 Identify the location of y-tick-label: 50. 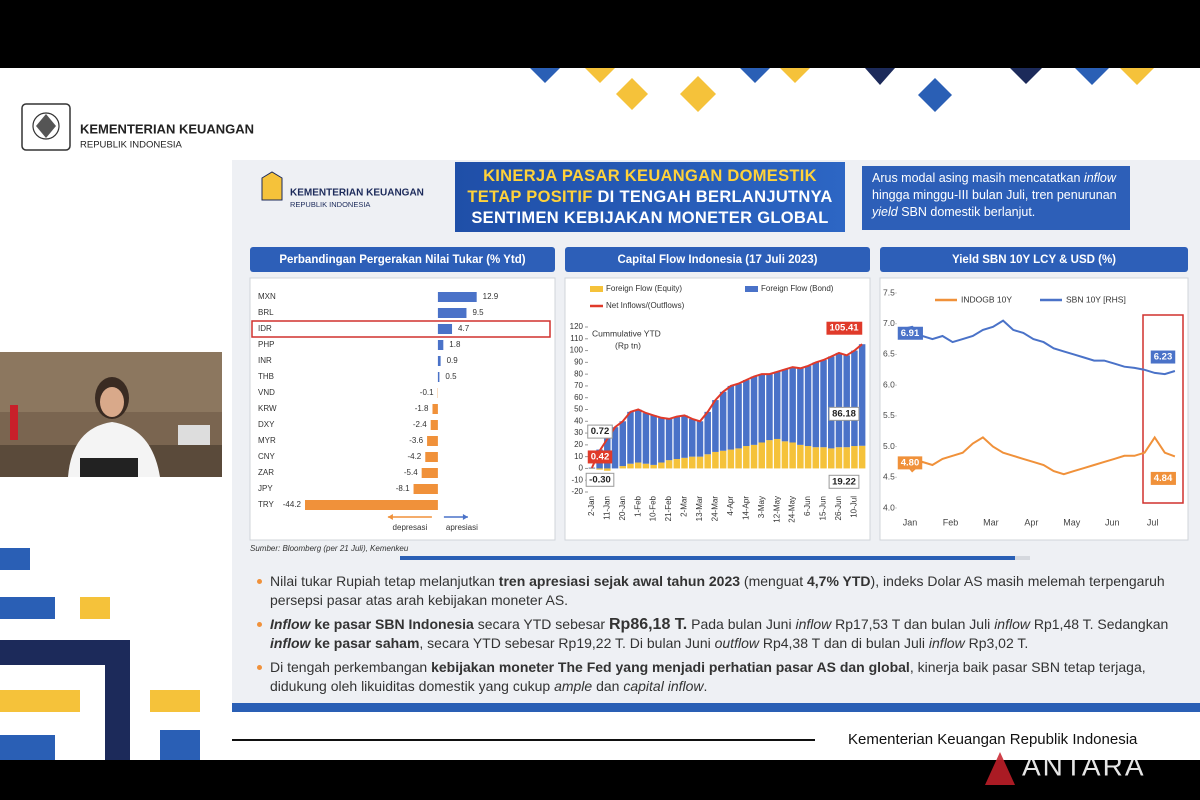
(578, 409).